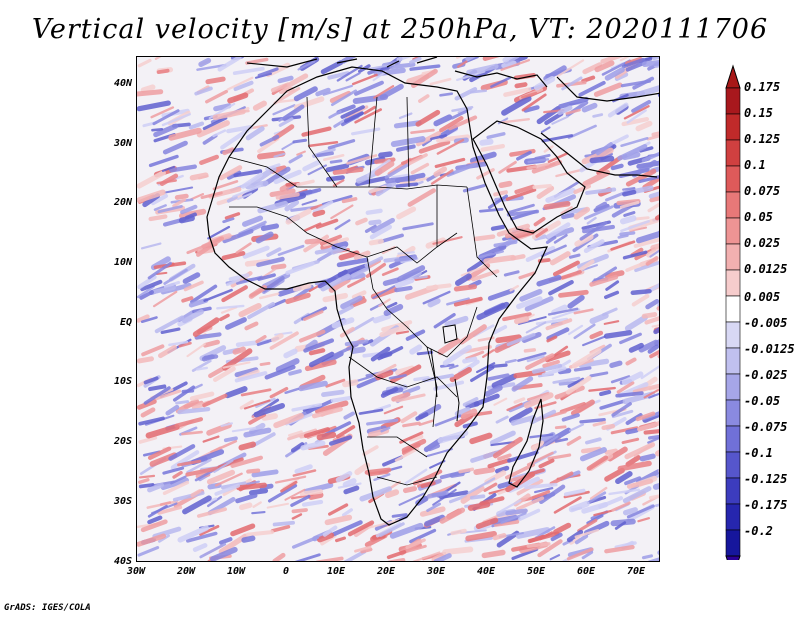 The image size is (800, 618). I want to click on colorbar-label: 0.15, so click(758, 113).